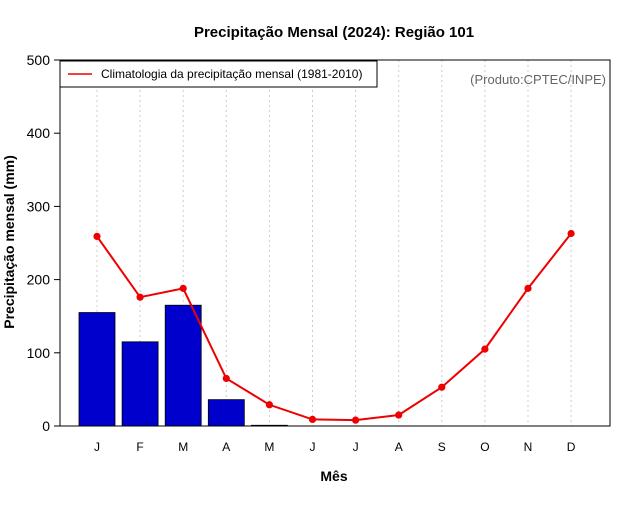 This screenshot has width=640, height=505. What do you see at coordinates (484, 447) in the screenshot?
I see `x-tick-label: O` at bounding box center [484, 447].